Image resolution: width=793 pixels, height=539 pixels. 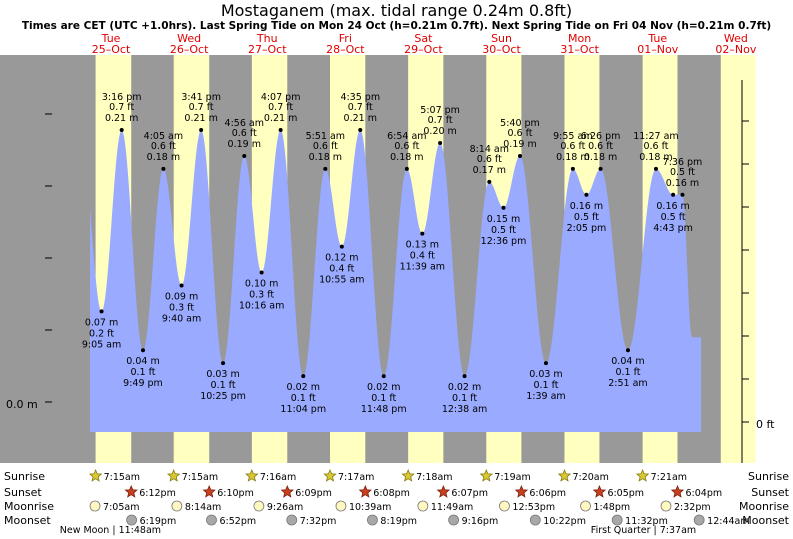 What do you see at coordinates (363, 506) in the screenshot?
I see `moonrise-event: 10:39am` at bounding box center [363, 506].